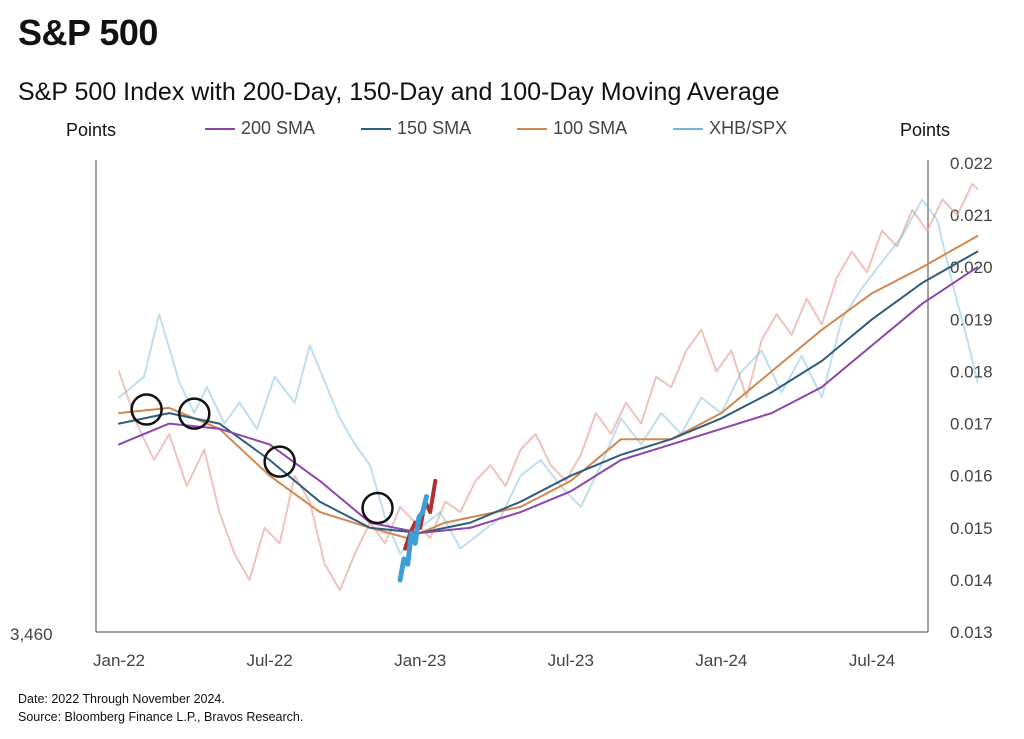 The width and height of the screenshot is (1024, 739). I want to click on left-tick-label: 3,460, so click(31, 634).